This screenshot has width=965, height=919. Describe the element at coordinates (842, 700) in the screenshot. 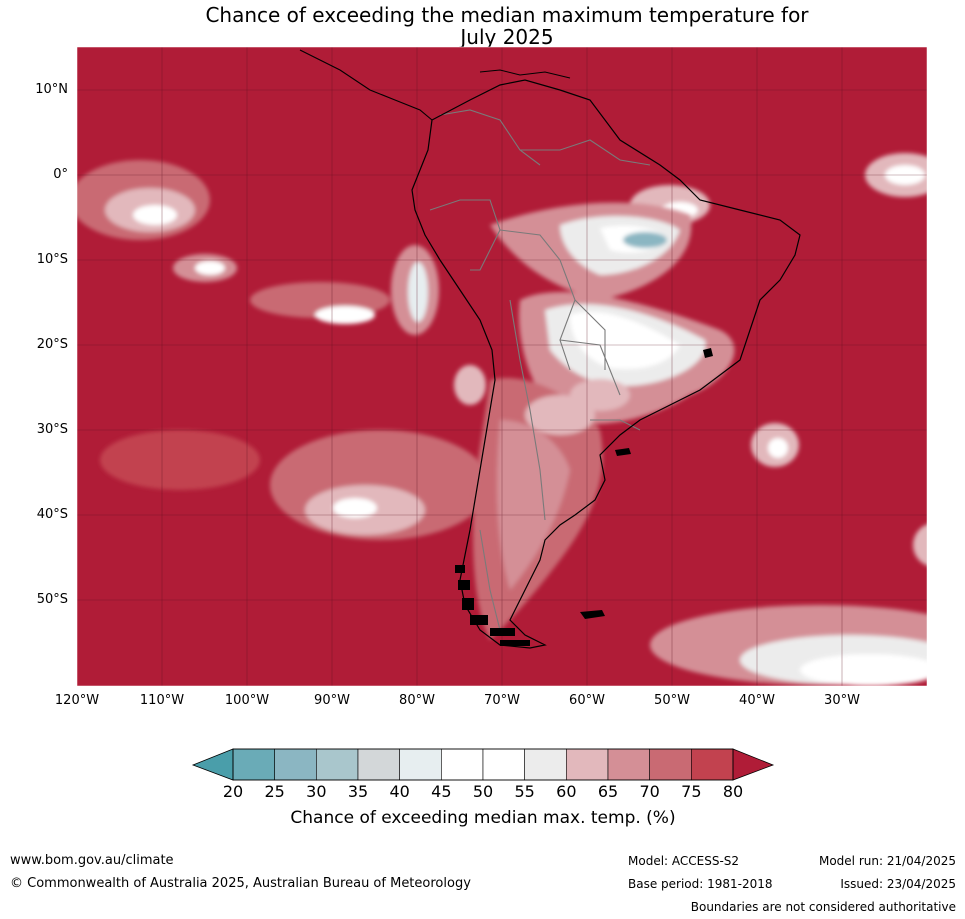

I see `lon-label-30w: 30°W` at that location.